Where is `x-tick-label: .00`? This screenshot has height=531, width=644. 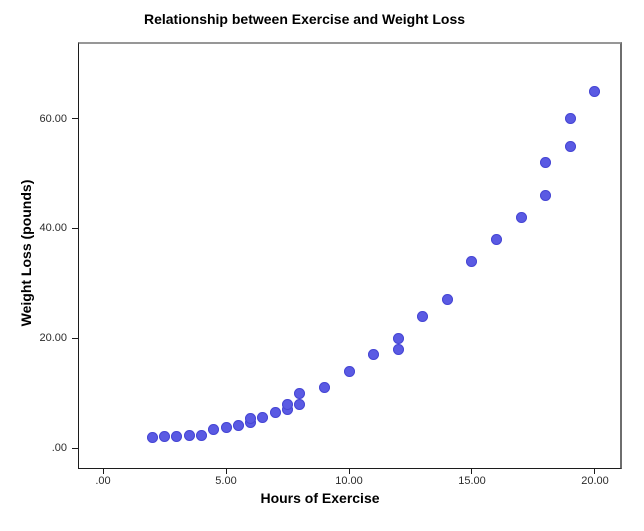 x-tick-label: .00 is located at coordinates (103, 481).